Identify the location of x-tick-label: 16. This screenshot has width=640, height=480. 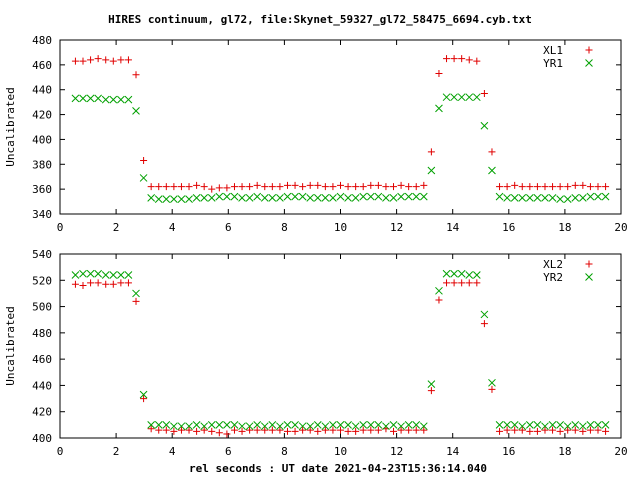
(508, 451).